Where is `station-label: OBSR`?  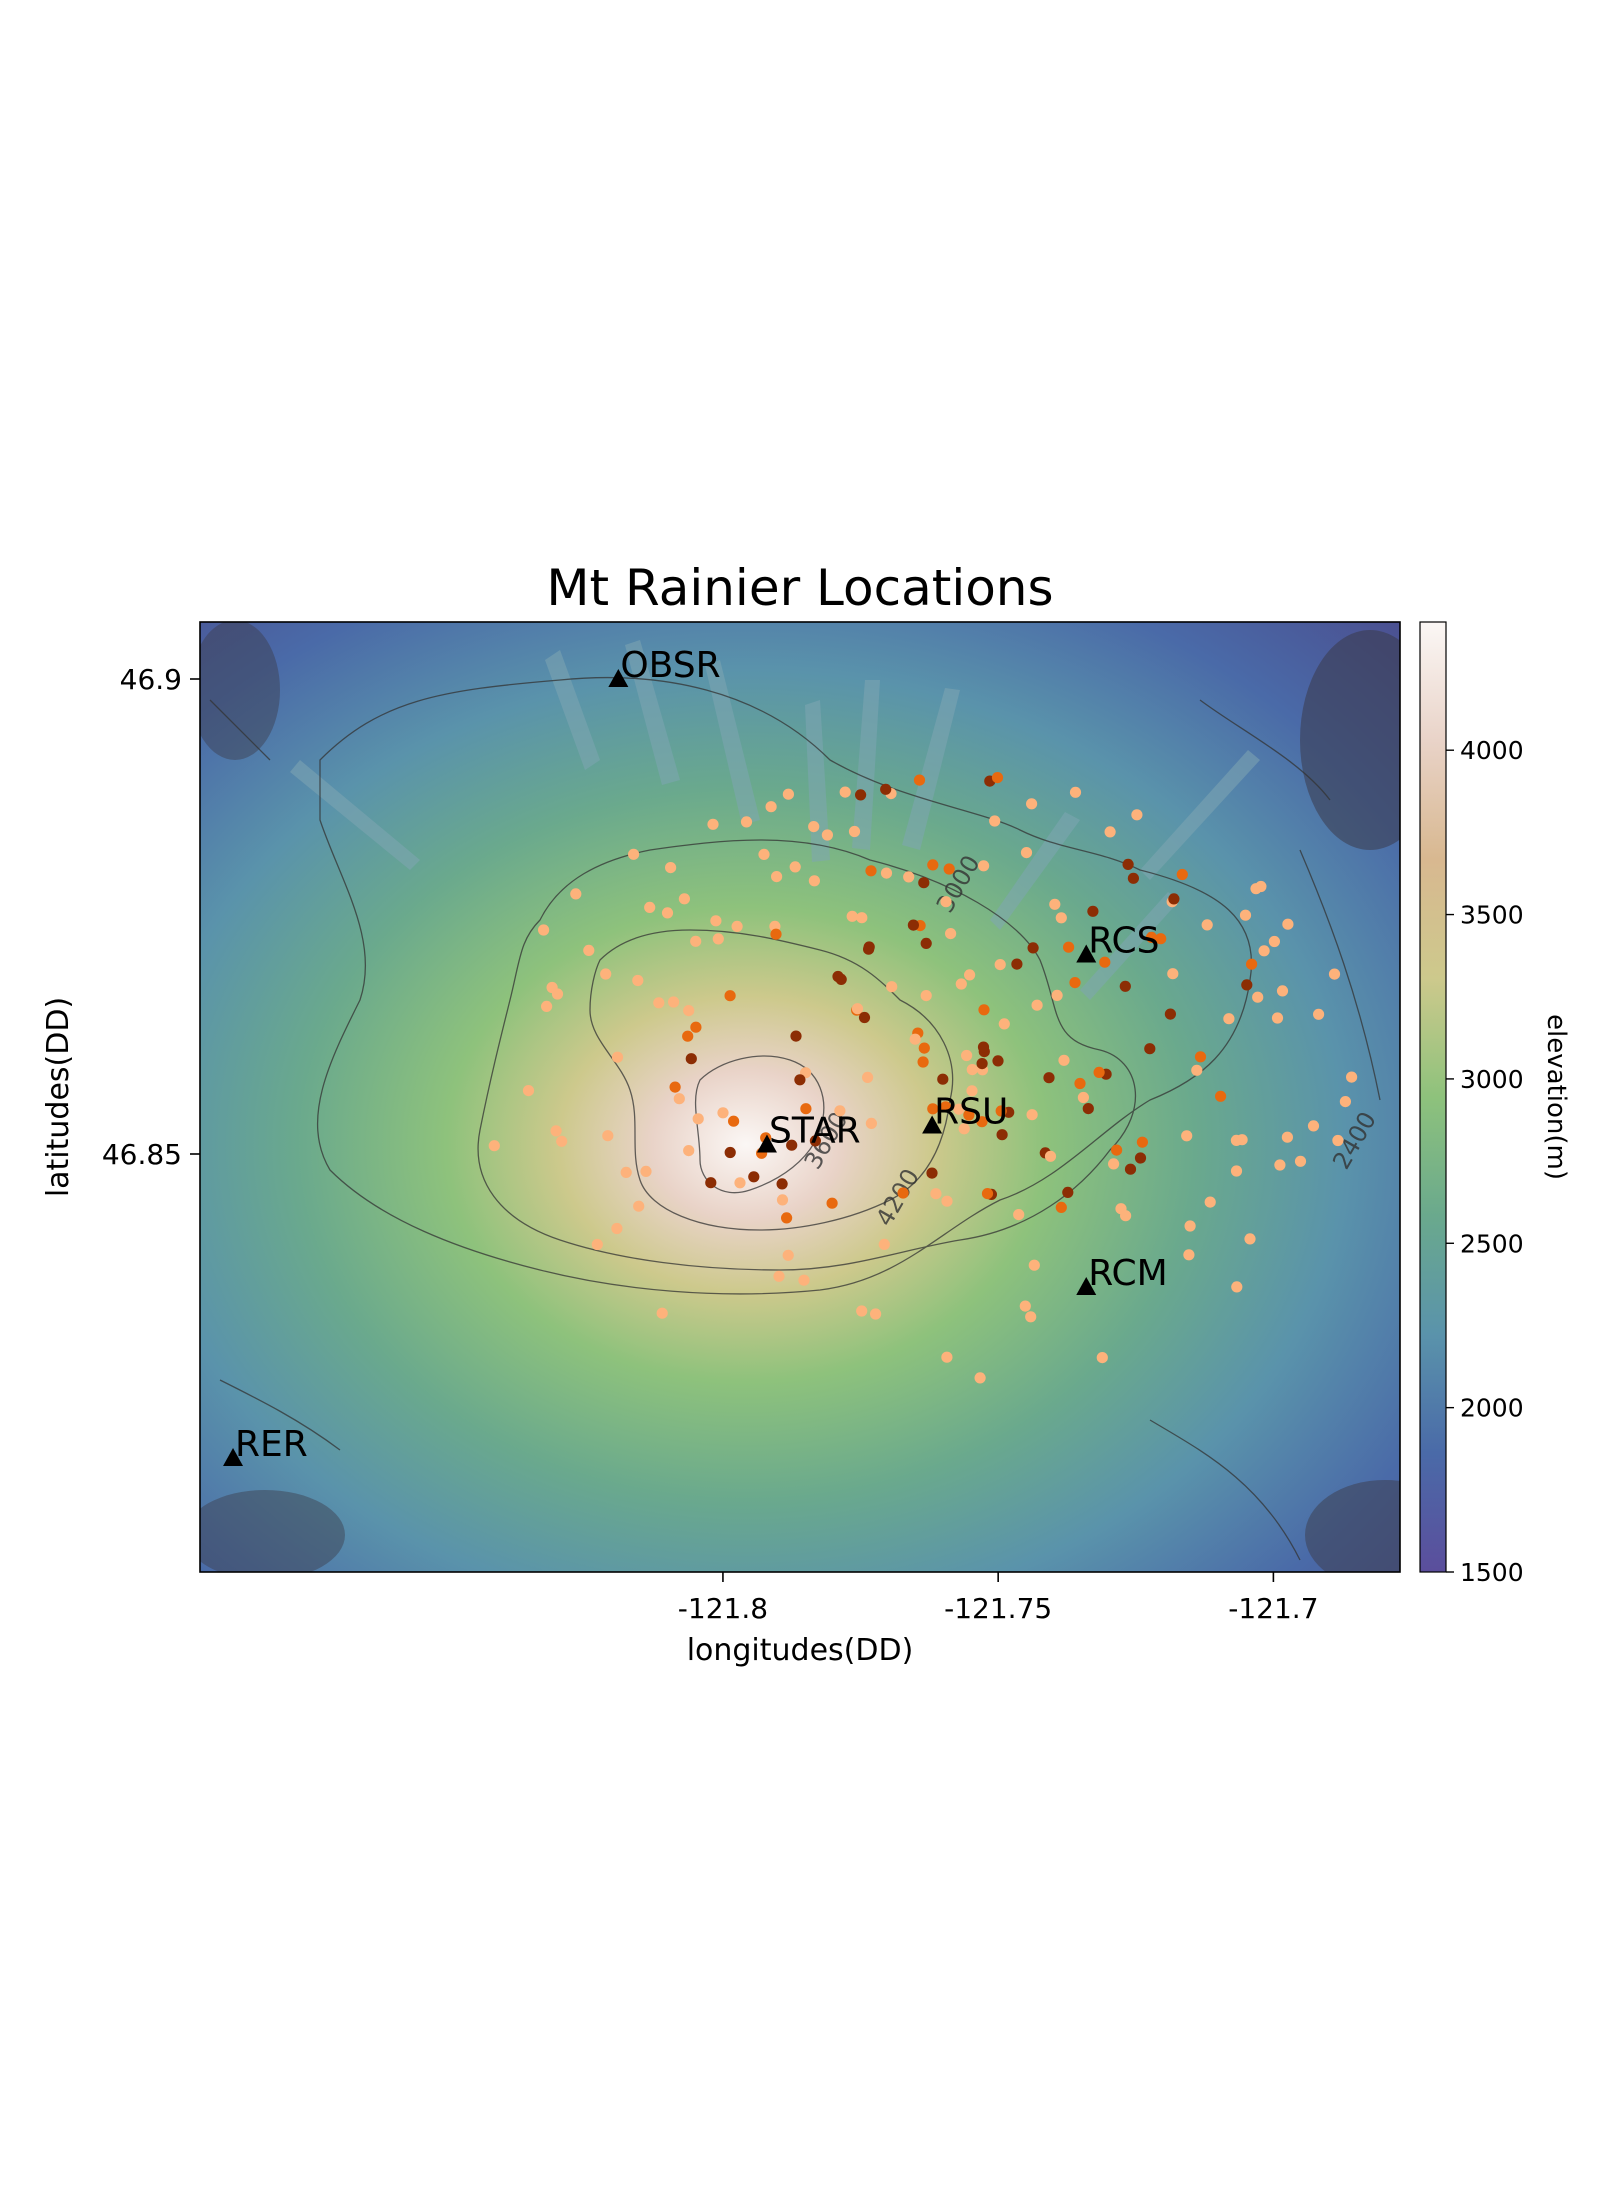
station-label: OBSR is located at coordinates (670, 665).